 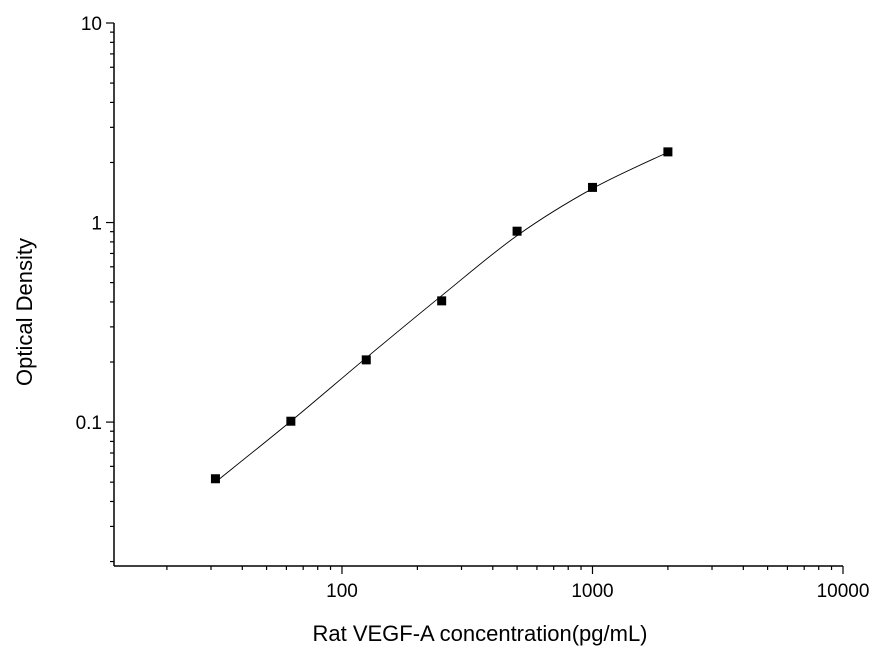 I want to click on y-axis-title: Optical Density, so click(x=24, y=312).